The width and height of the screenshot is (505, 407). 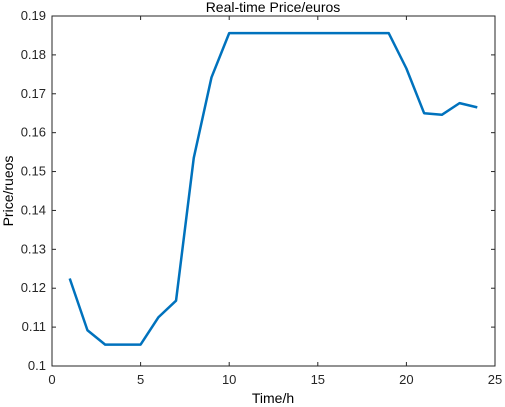 What do you see at coordinates (34, 326) in the screenshot?
I see `y-tick-label: 0.11` at bounding box center [34, 326].